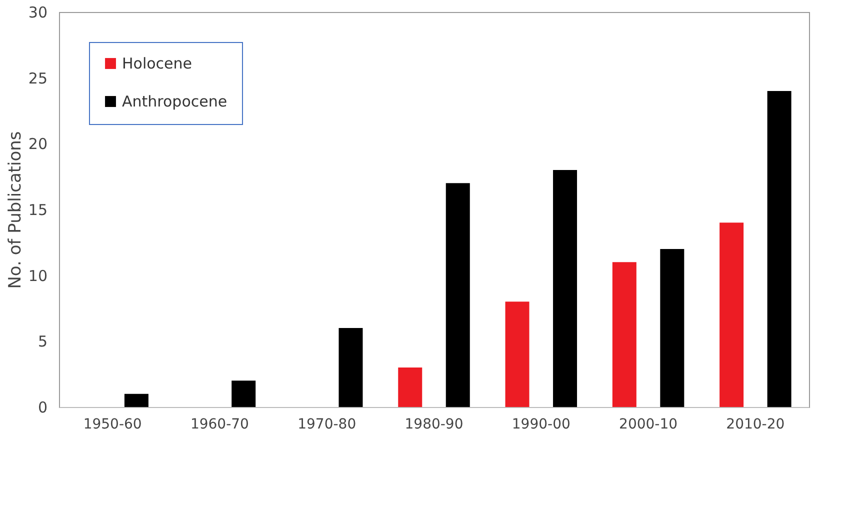 This screenshot has width=858, height=516. I want to click on y-tick-label: 20, so click(38, 144).